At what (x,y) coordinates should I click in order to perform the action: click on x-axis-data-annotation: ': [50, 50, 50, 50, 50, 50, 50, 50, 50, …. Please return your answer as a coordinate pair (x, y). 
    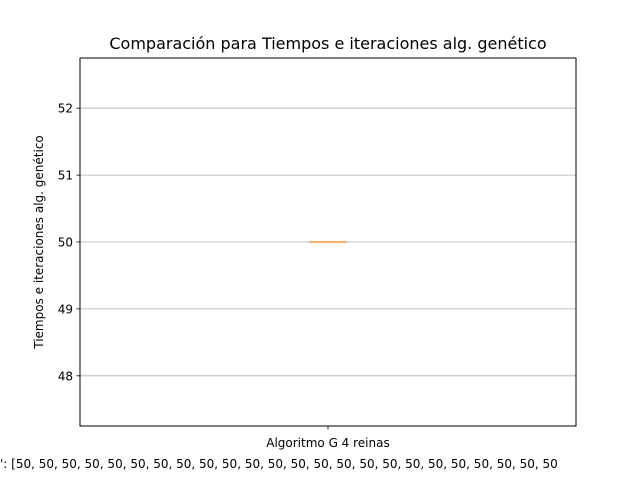
    Looking at the image, I should click on (279, 464).